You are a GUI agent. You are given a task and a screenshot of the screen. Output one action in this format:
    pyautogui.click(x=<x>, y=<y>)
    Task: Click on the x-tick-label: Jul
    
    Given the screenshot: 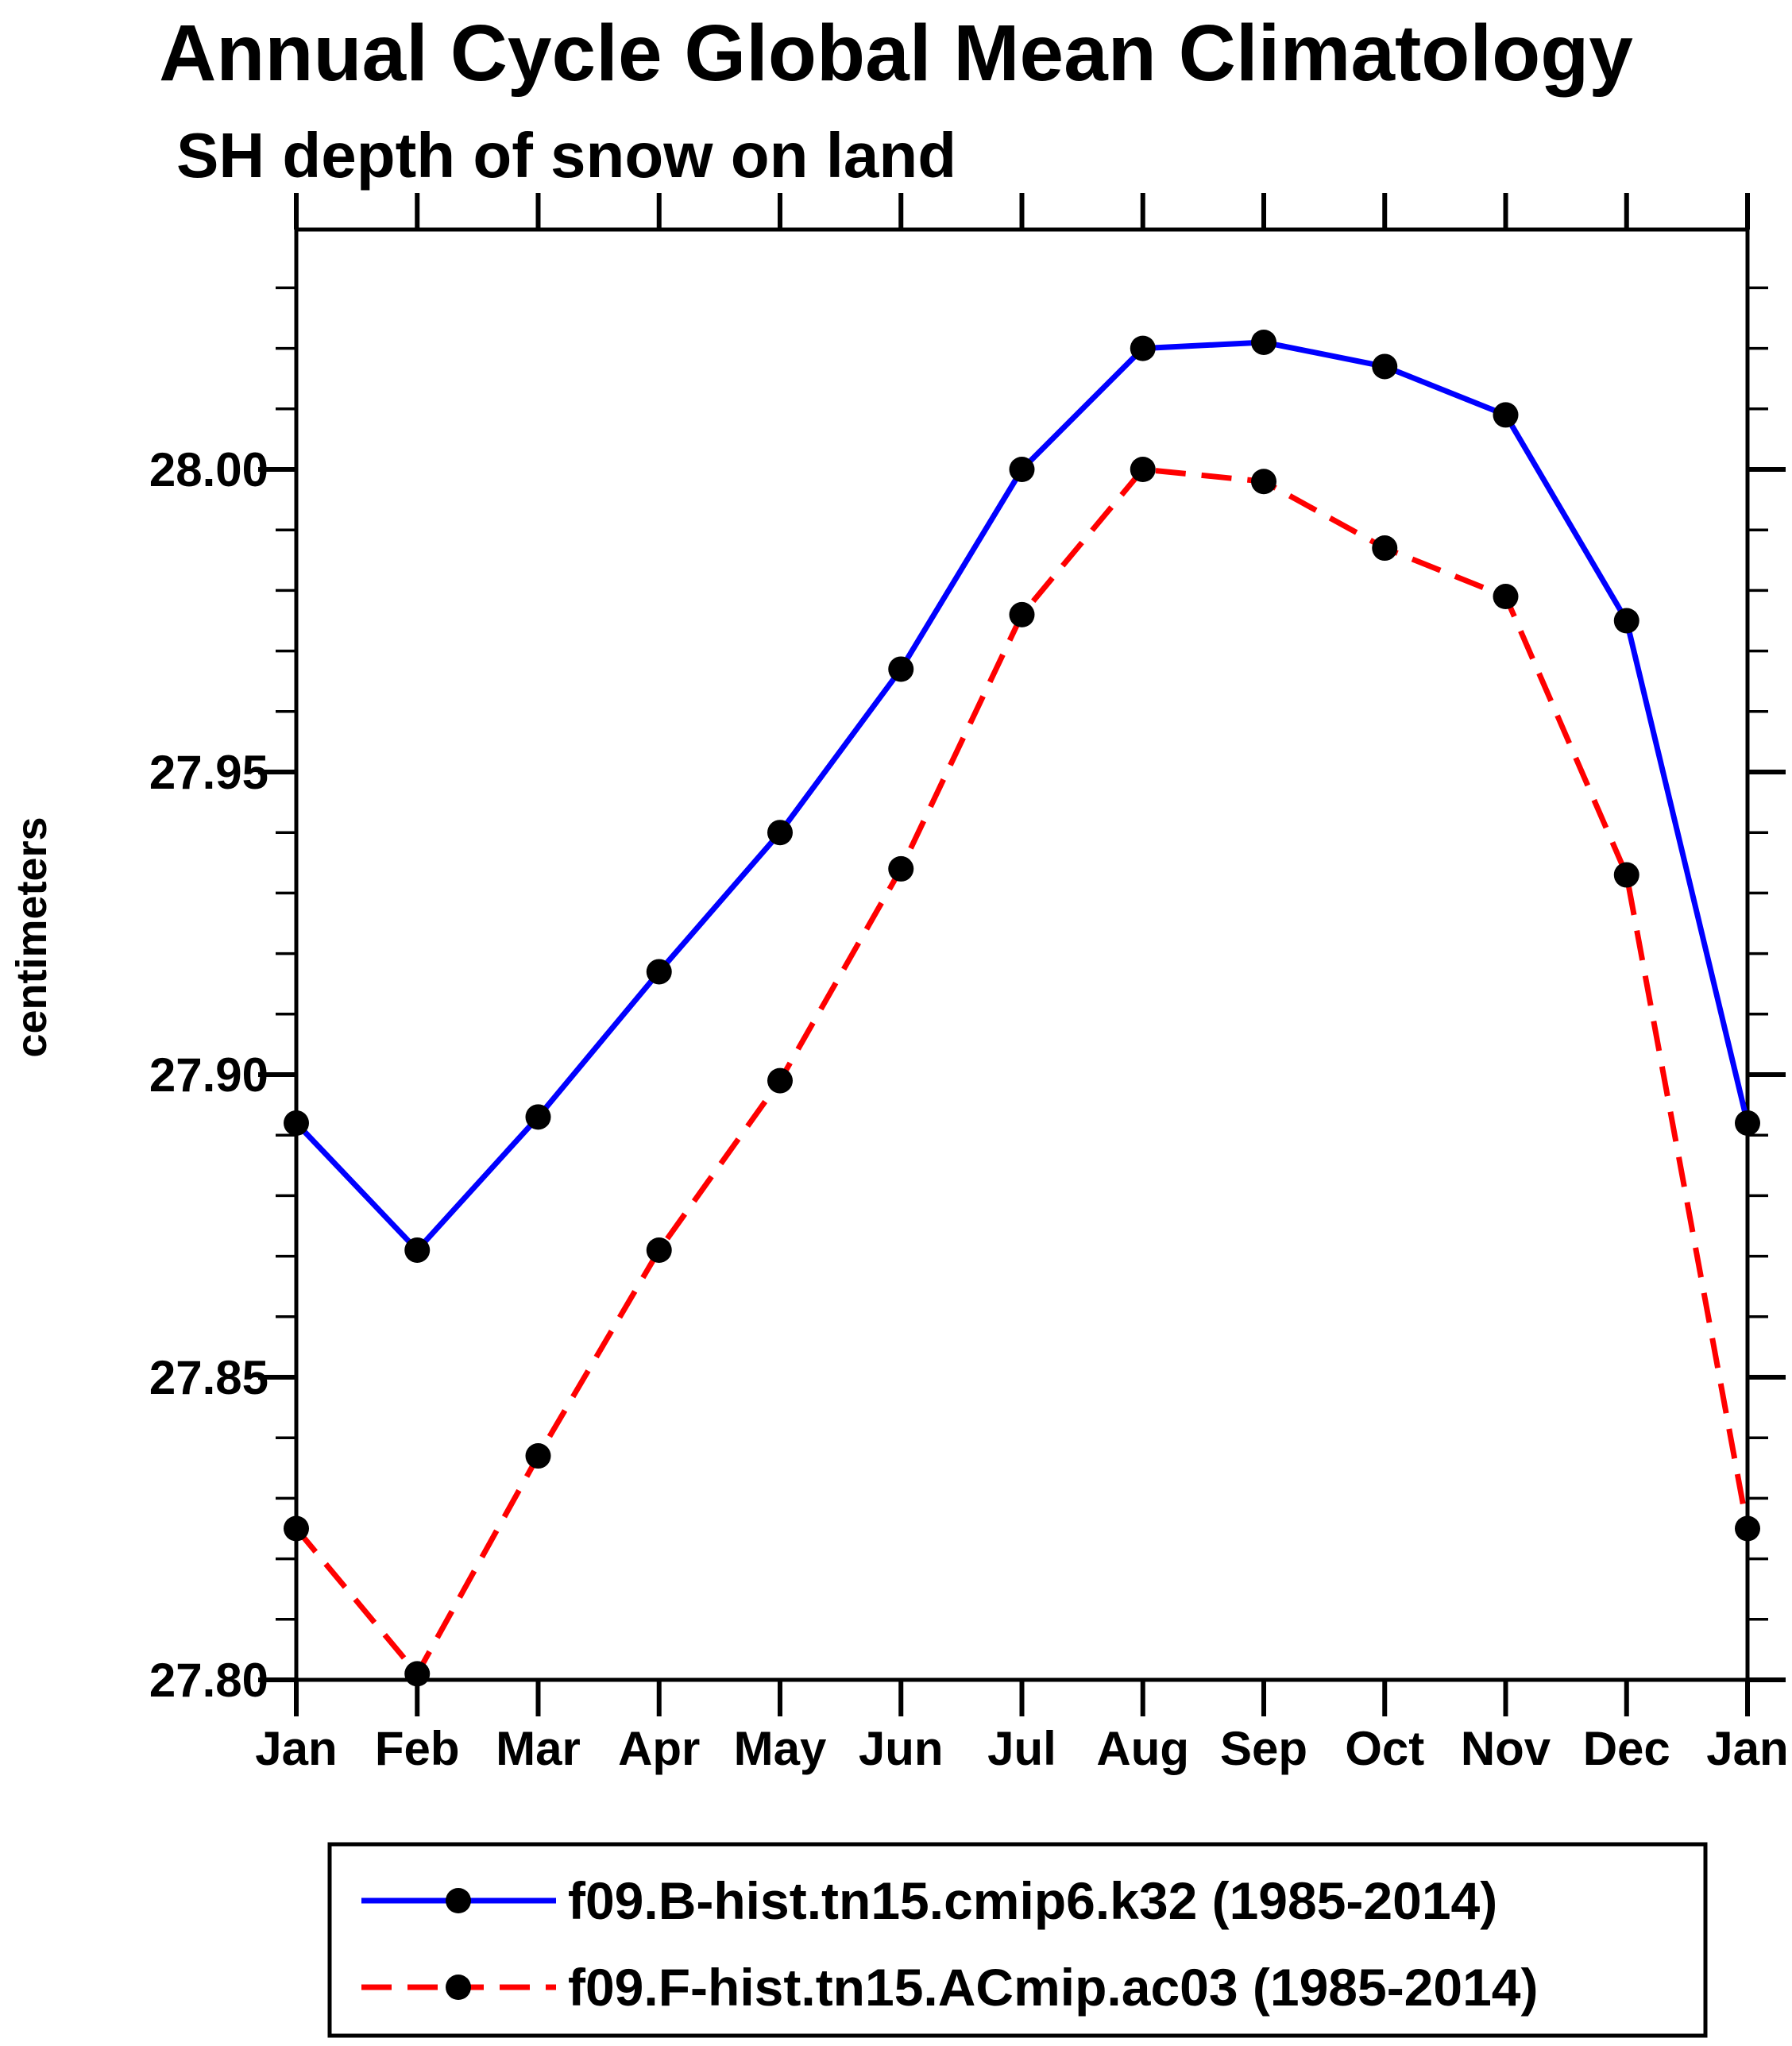 What is the action you would take?
    pyautogui.click(x=1022, y=1748)
    